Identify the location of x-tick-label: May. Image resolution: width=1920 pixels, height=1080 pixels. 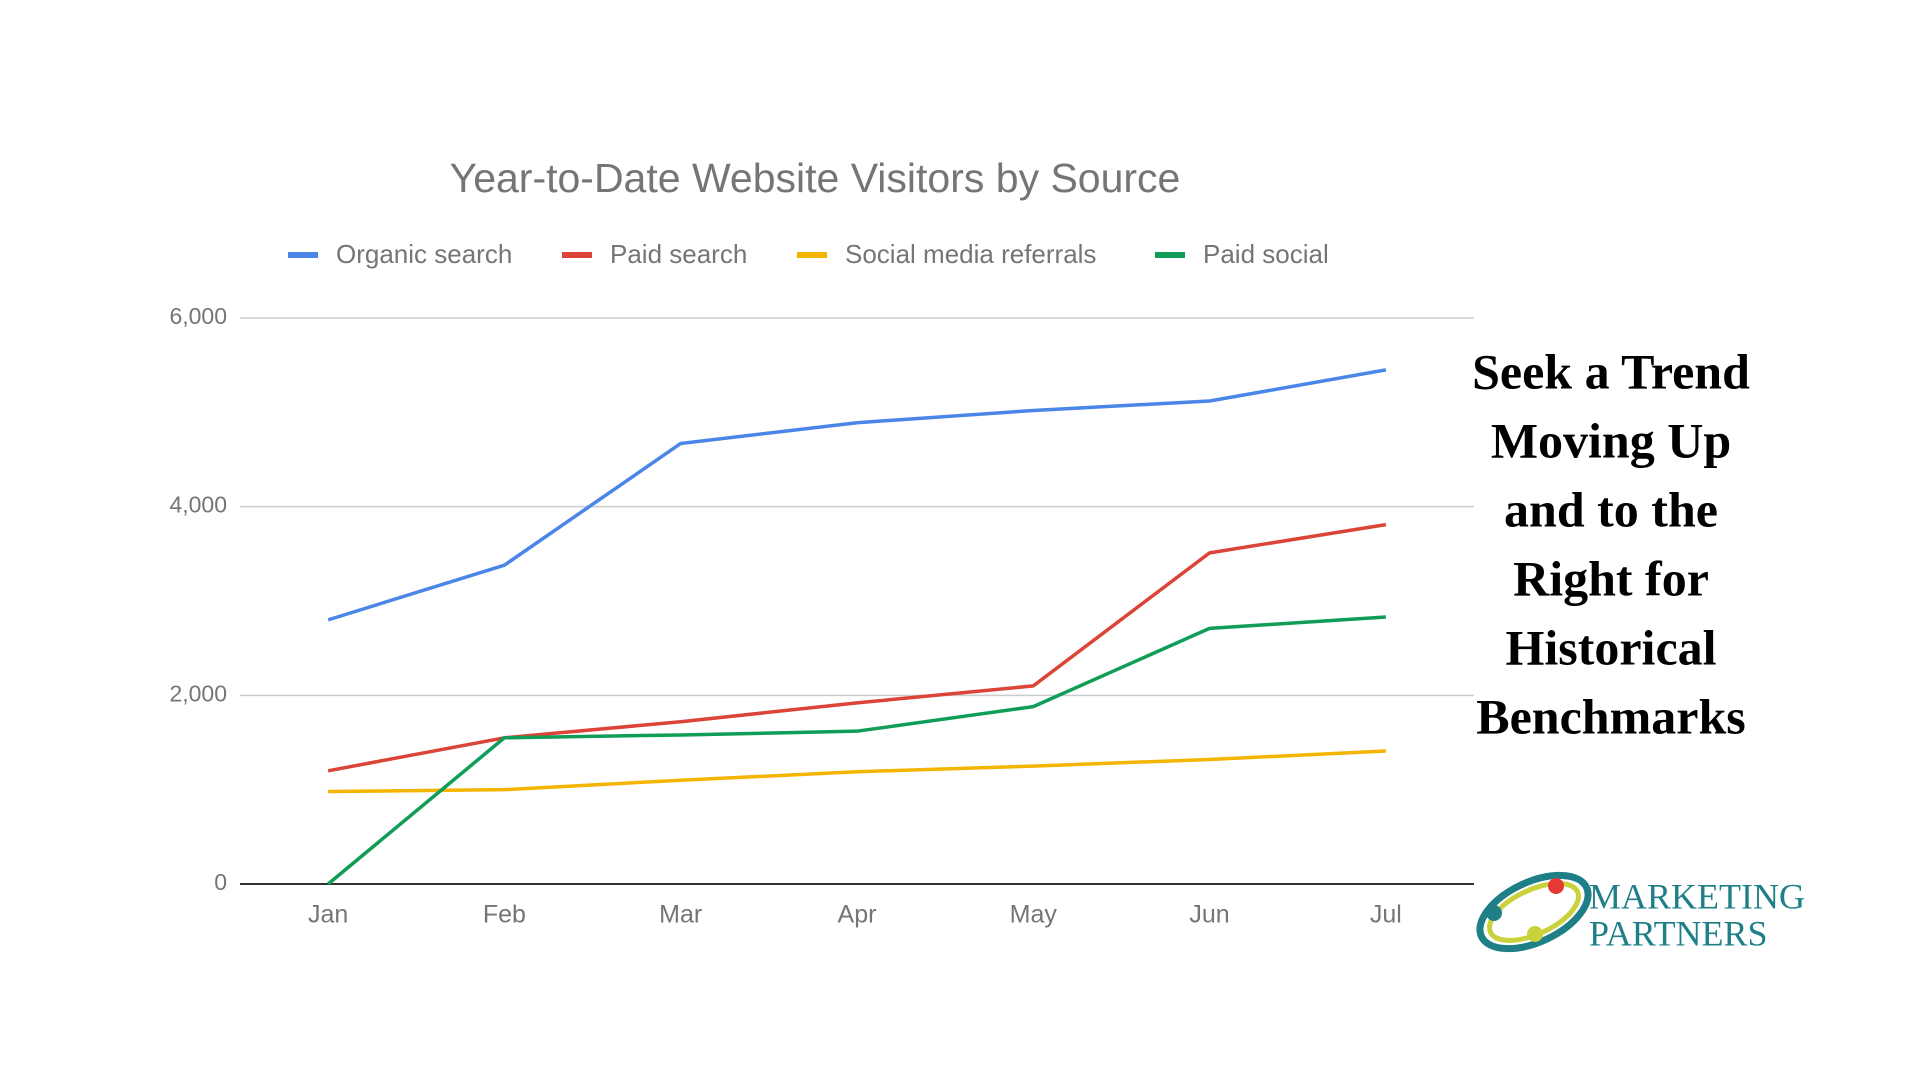
(1034, 915).